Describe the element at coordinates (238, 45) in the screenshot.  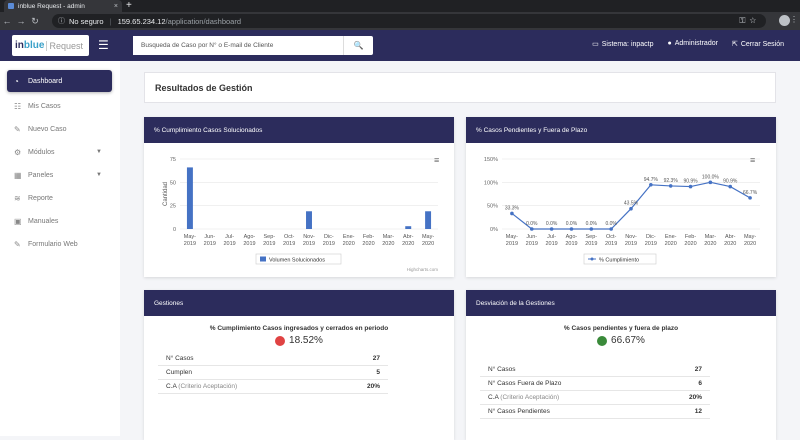
I see `search-input` at that location.